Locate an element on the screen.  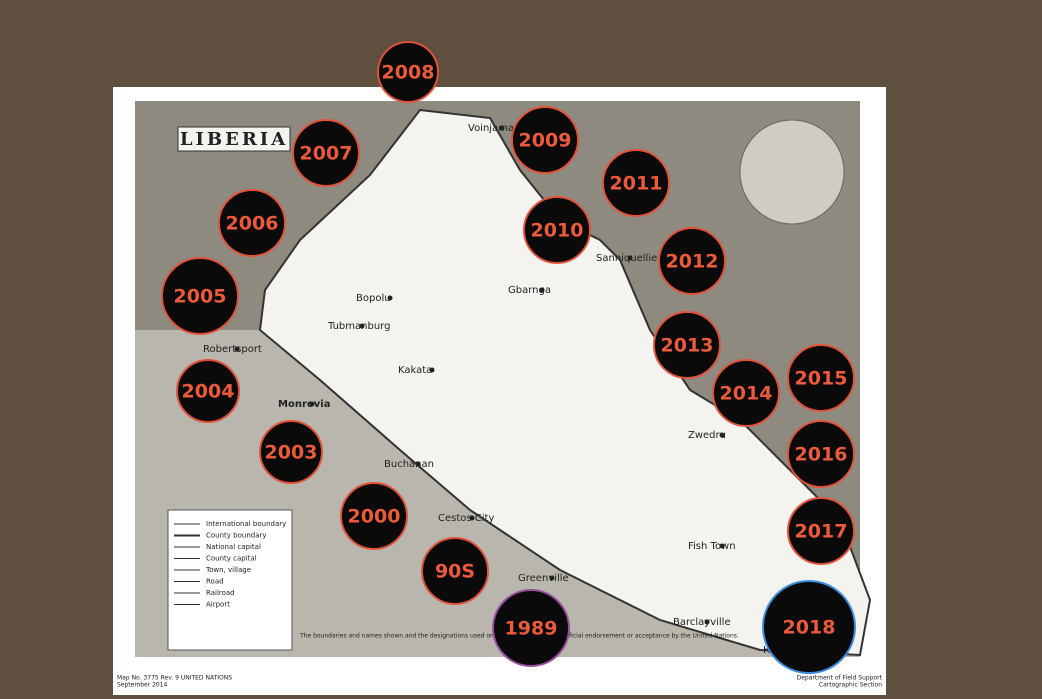
year-label: 2007 is located at coordinates (326, 154).